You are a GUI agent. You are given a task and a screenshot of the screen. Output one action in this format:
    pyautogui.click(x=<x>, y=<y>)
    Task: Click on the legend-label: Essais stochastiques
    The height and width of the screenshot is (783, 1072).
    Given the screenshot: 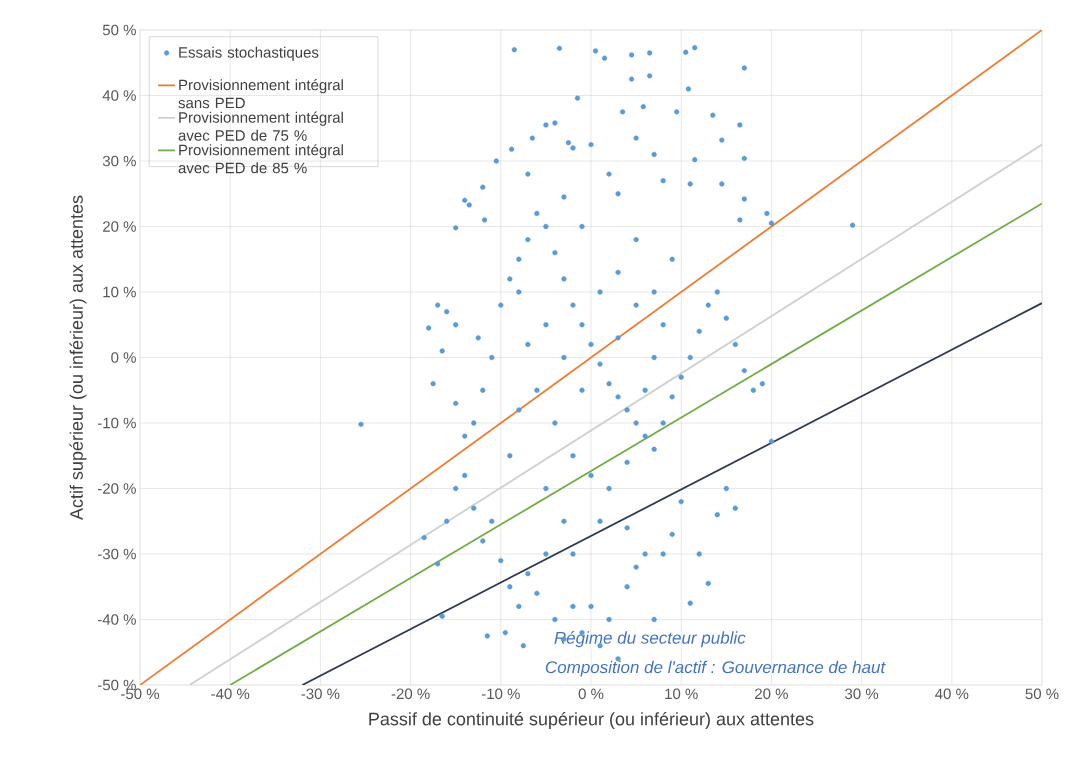 What is the action you would take?
    pyautogui.click(x=249, y=53)
    